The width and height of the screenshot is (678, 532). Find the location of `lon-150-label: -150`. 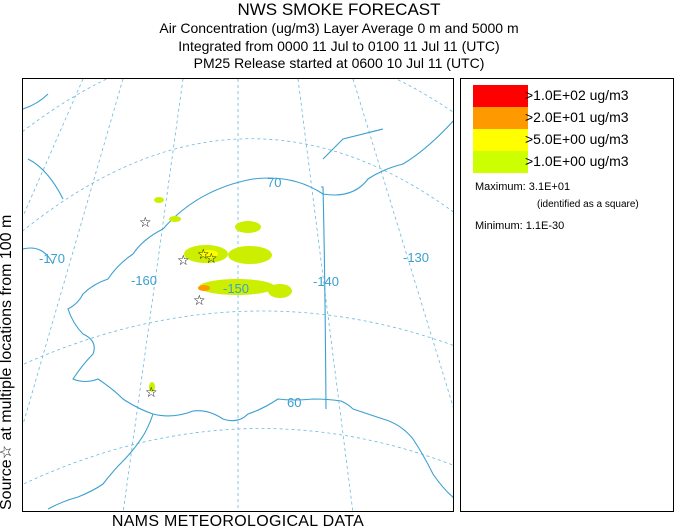

lon-150-label: -150 is located at coordinates (236, 288).